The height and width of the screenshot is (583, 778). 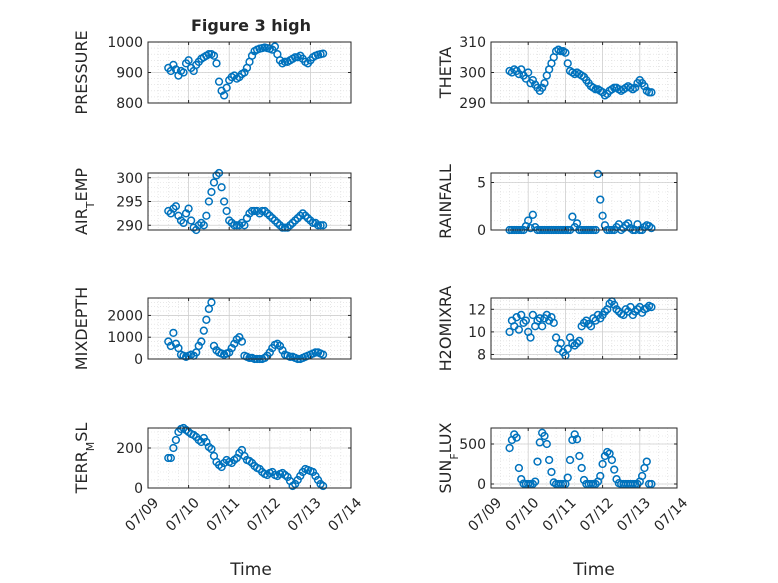 I want to click on y-axis-label: PRESSURE, so click(x=81, y=72).